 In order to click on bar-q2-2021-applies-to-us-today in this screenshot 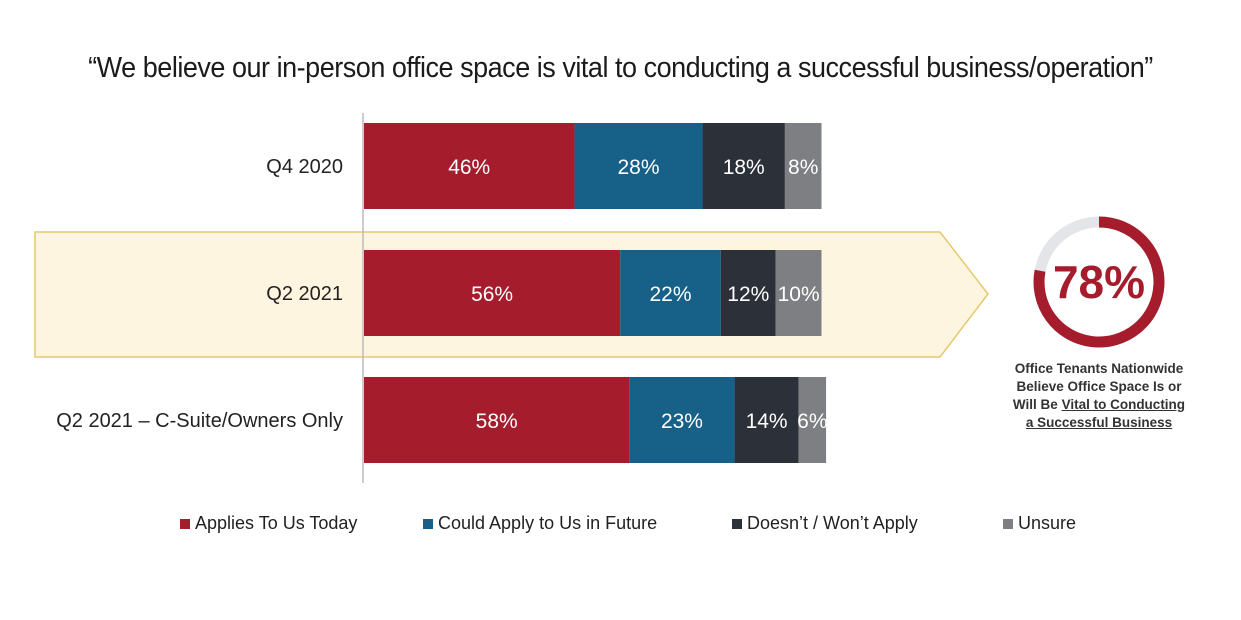, I will do `click(492, 293)`.